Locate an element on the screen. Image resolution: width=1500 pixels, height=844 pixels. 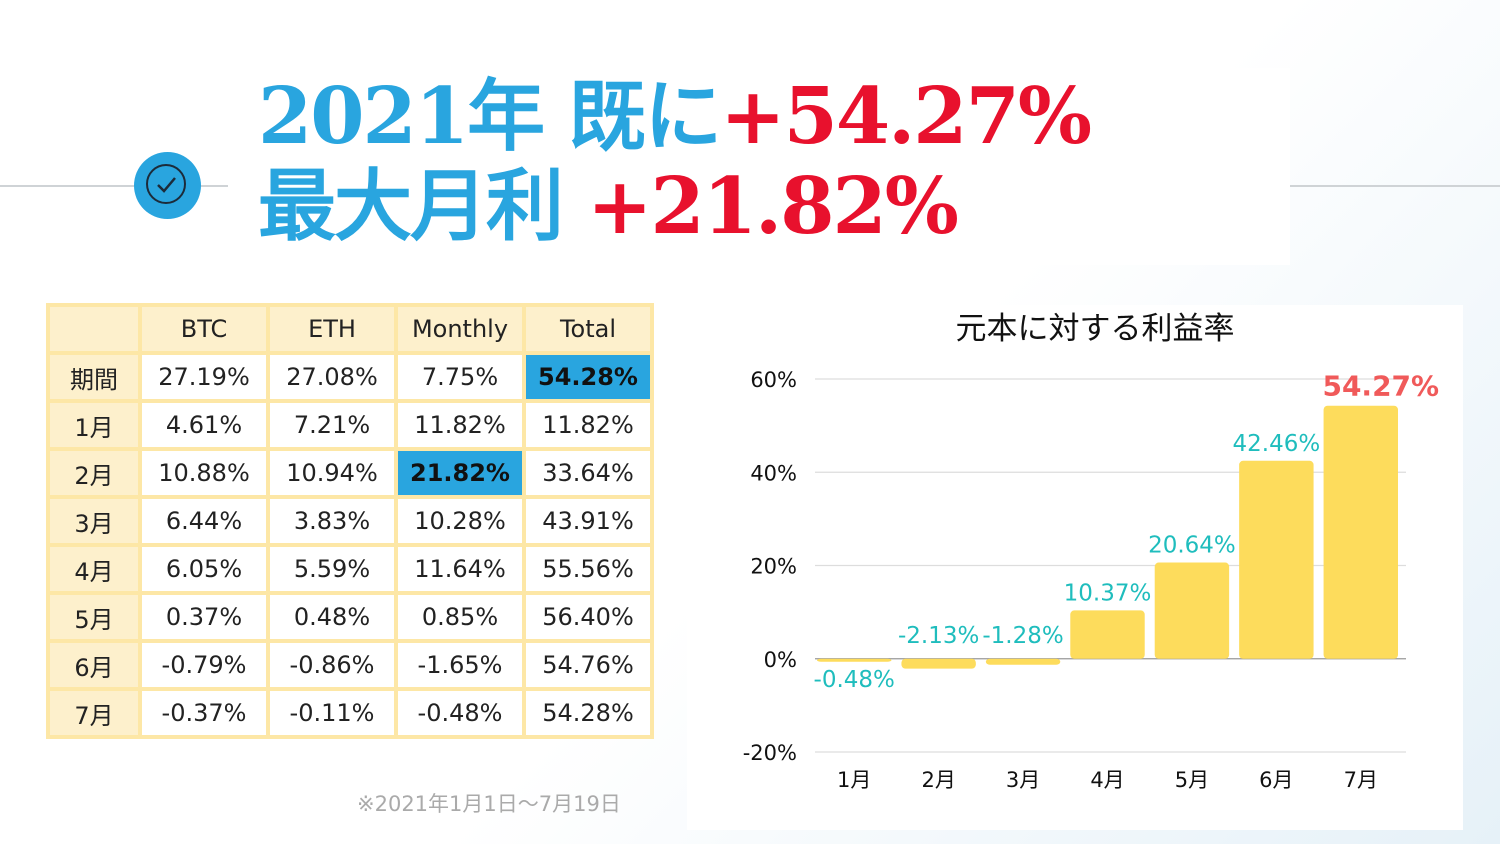
column-header: ETH is located at coordinates (332, 329).